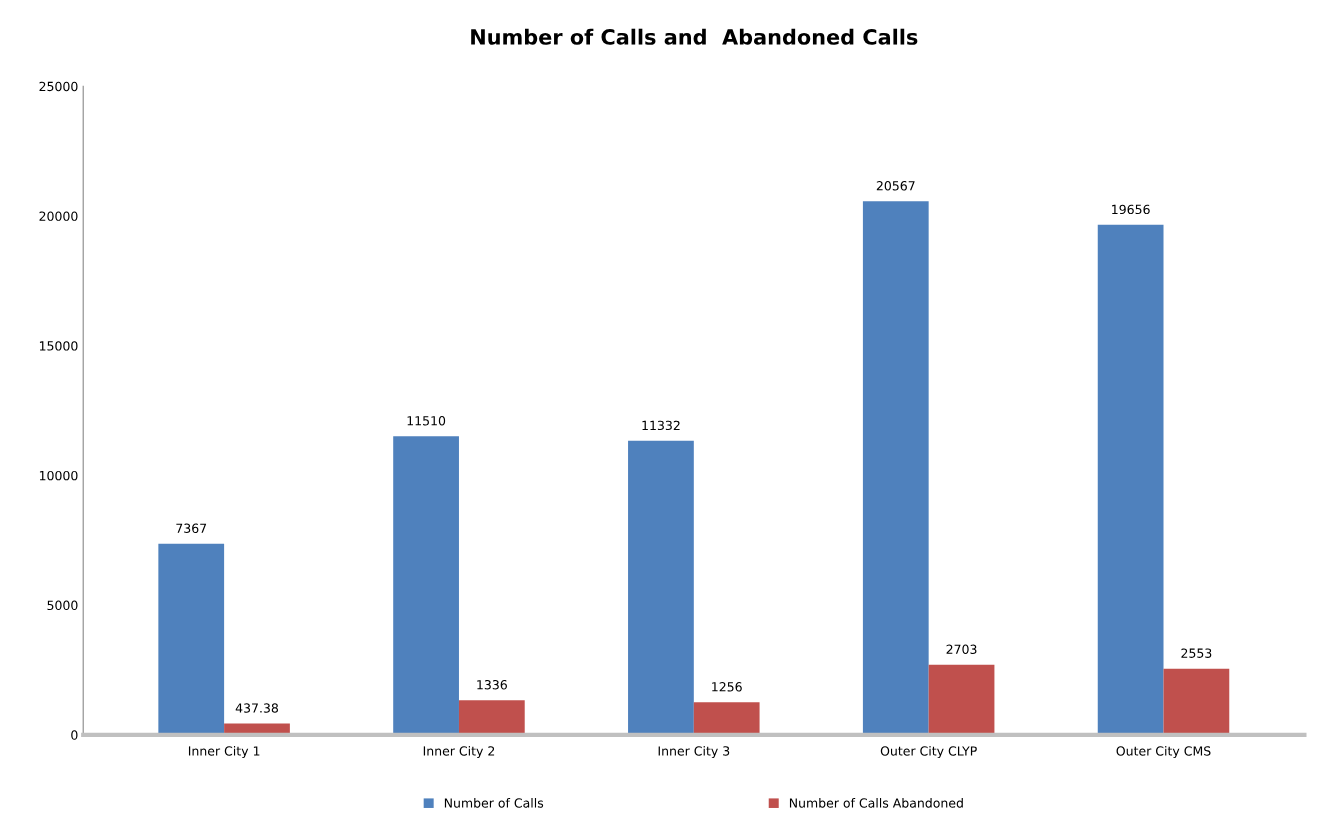 The width and height of the screenshot is (1342, 837). Describe the element at coordinates (224, 752) in the screenshot. I see `x-tick-label: Inner City 1` at that location.